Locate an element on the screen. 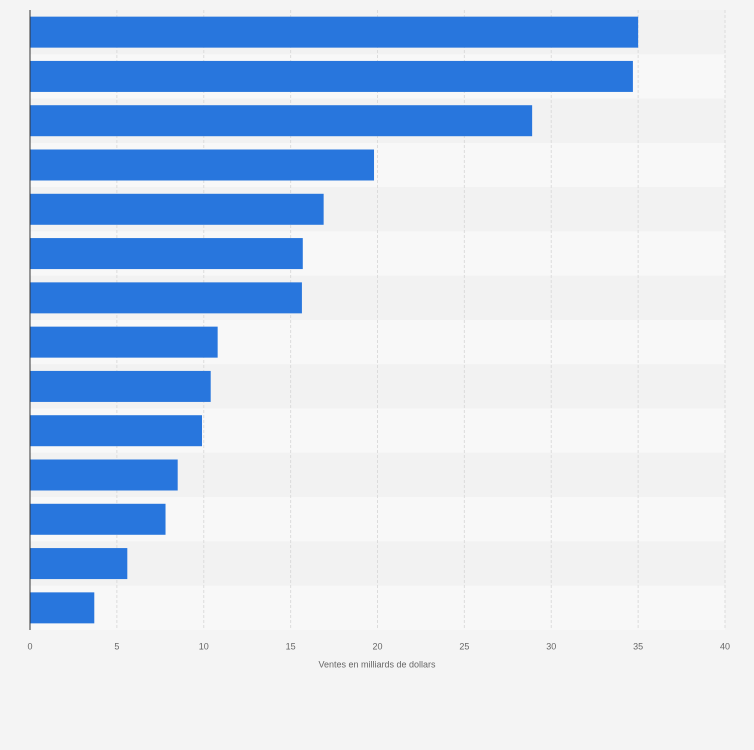 Image resolution: width=754 pixels, height=750 pixels. x-tick-label: 5 is located at coordinates (116, 646).